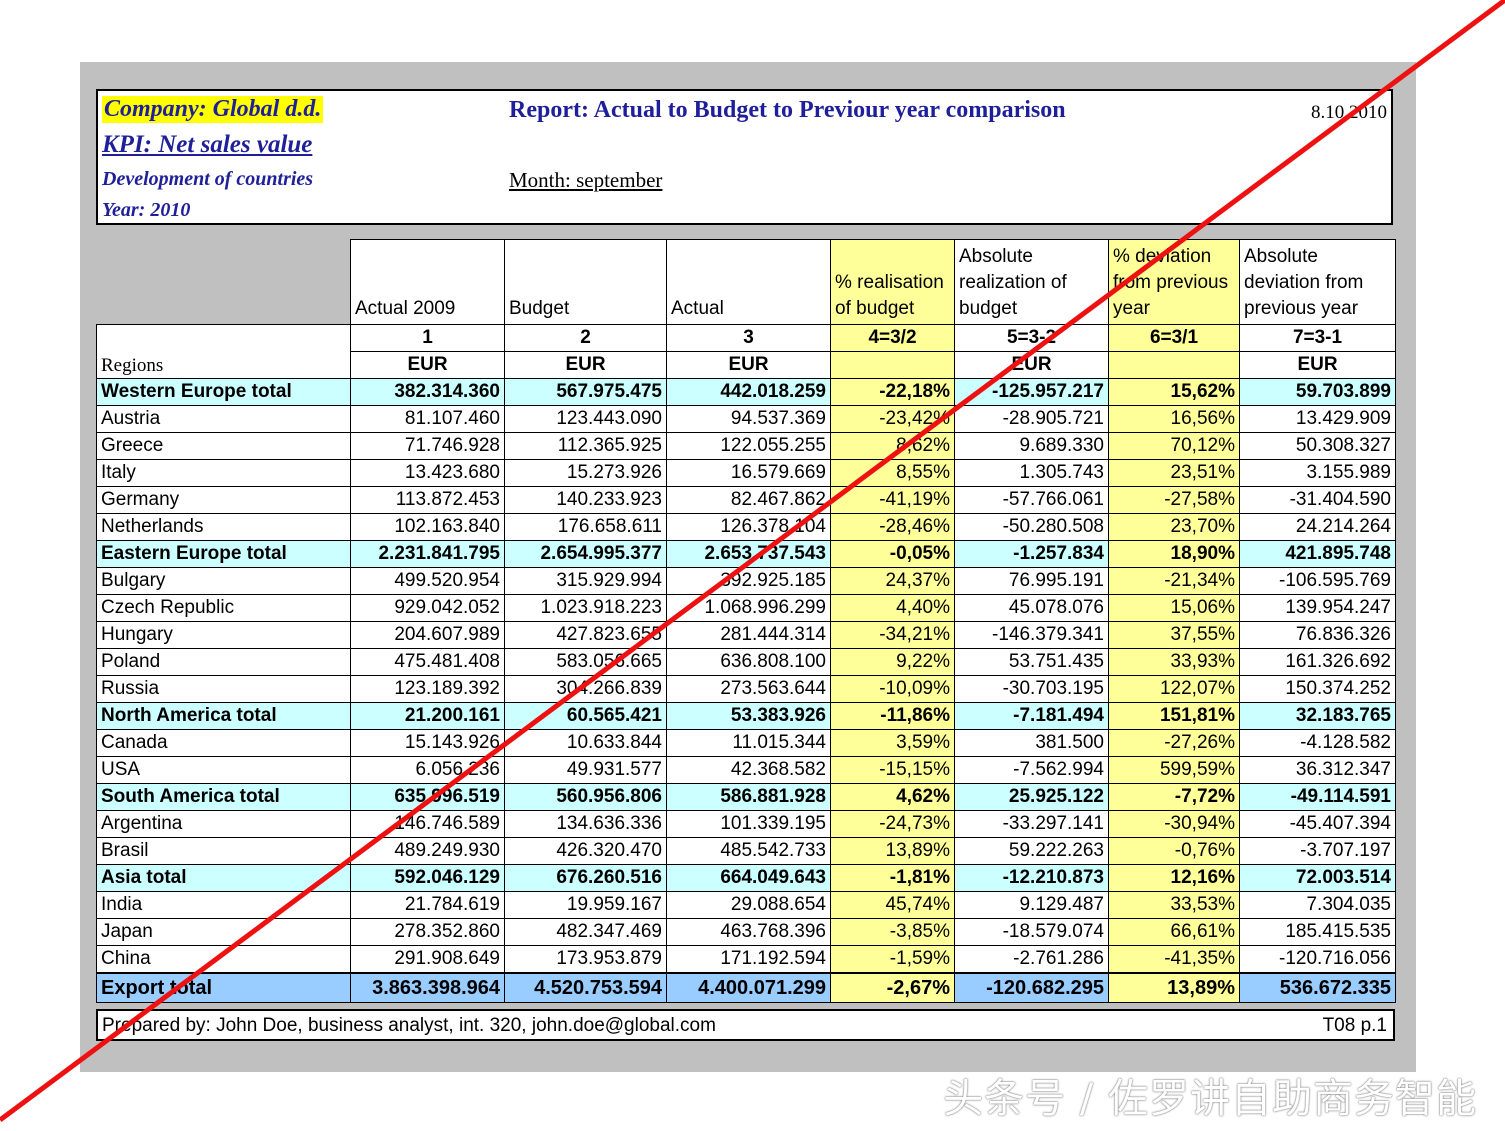 The image size is (1505, 1131). What do you see at coordinates (585, 635) in the screenshot?
I see `value-cell: 427.823.655` at bounding box center [585, 635].